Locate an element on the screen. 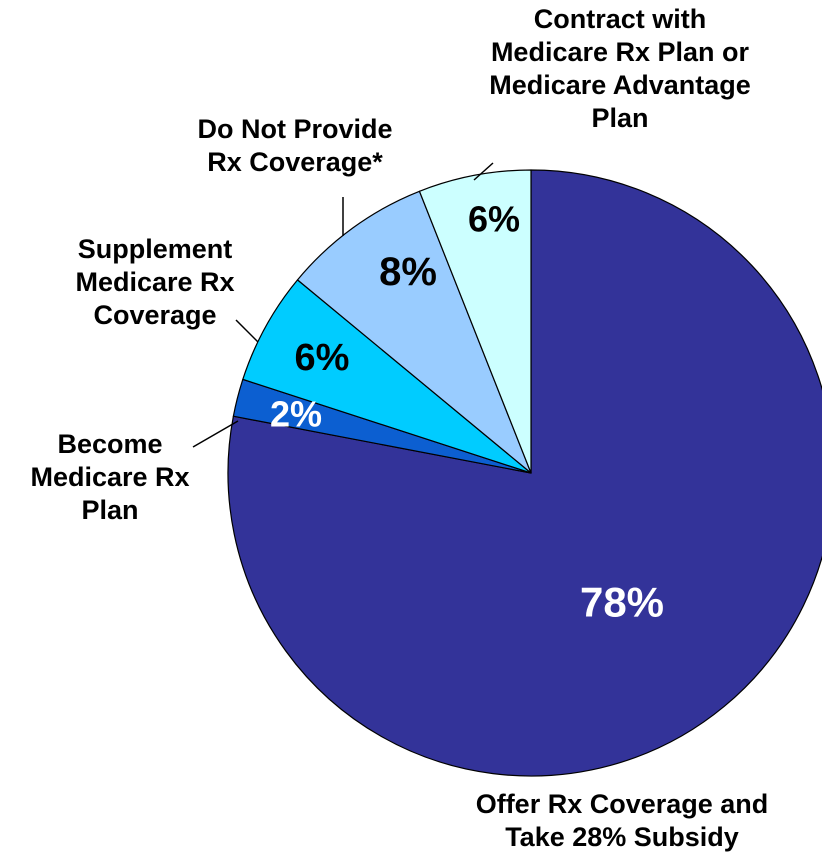 The height and width of the screenshot is (861, 822). leader-line-supplement-medicare-rx-coverage is located at coordinates (247, 331).